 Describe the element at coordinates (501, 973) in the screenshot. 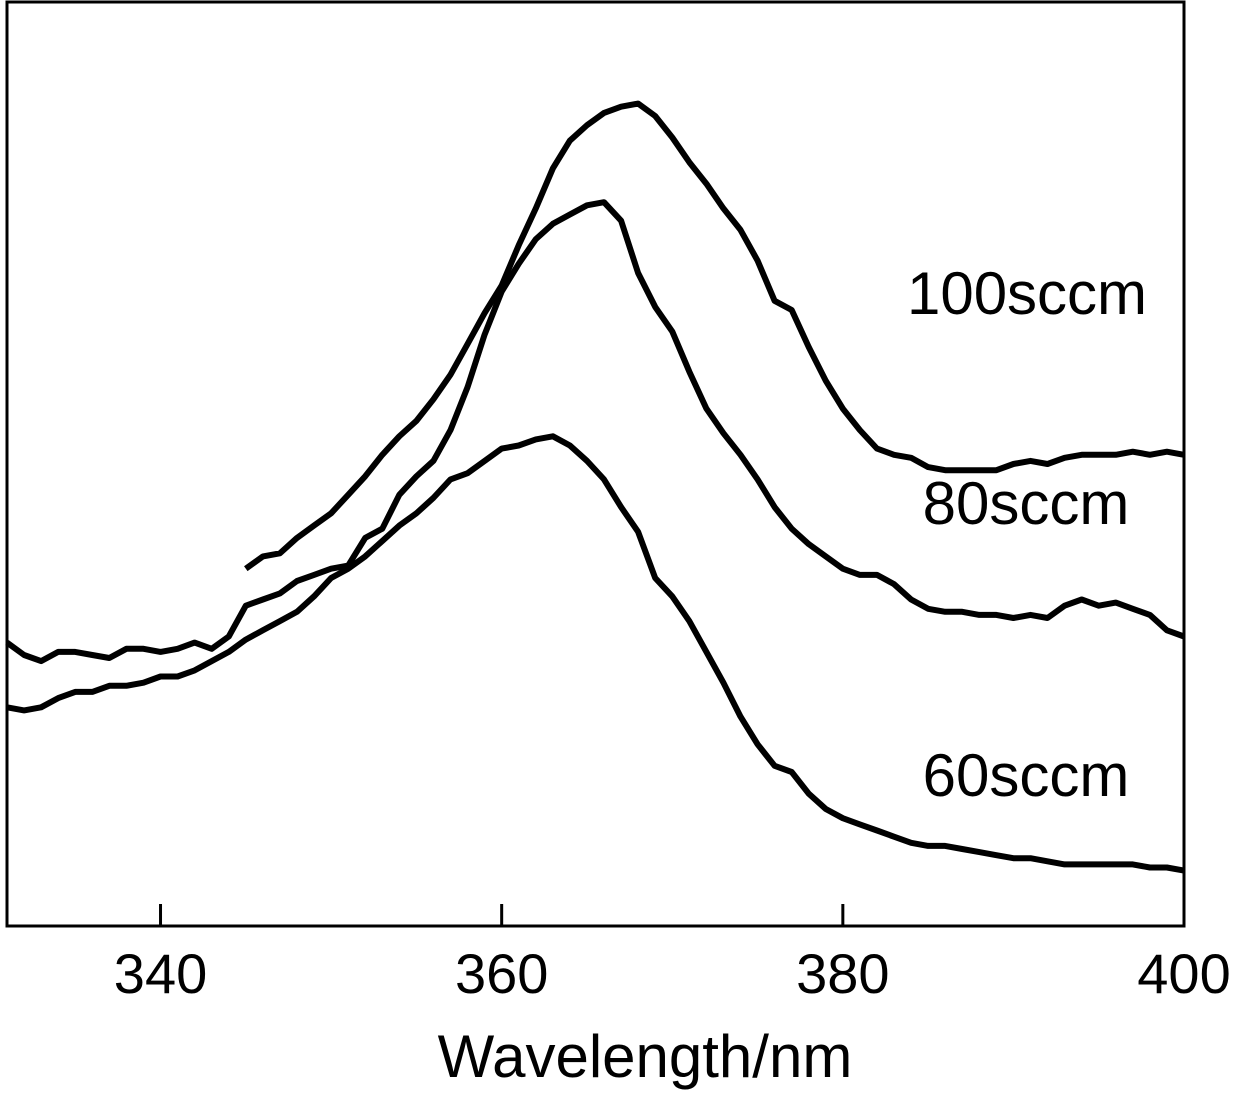

I see `x-tick-label-360: 360` at that location.